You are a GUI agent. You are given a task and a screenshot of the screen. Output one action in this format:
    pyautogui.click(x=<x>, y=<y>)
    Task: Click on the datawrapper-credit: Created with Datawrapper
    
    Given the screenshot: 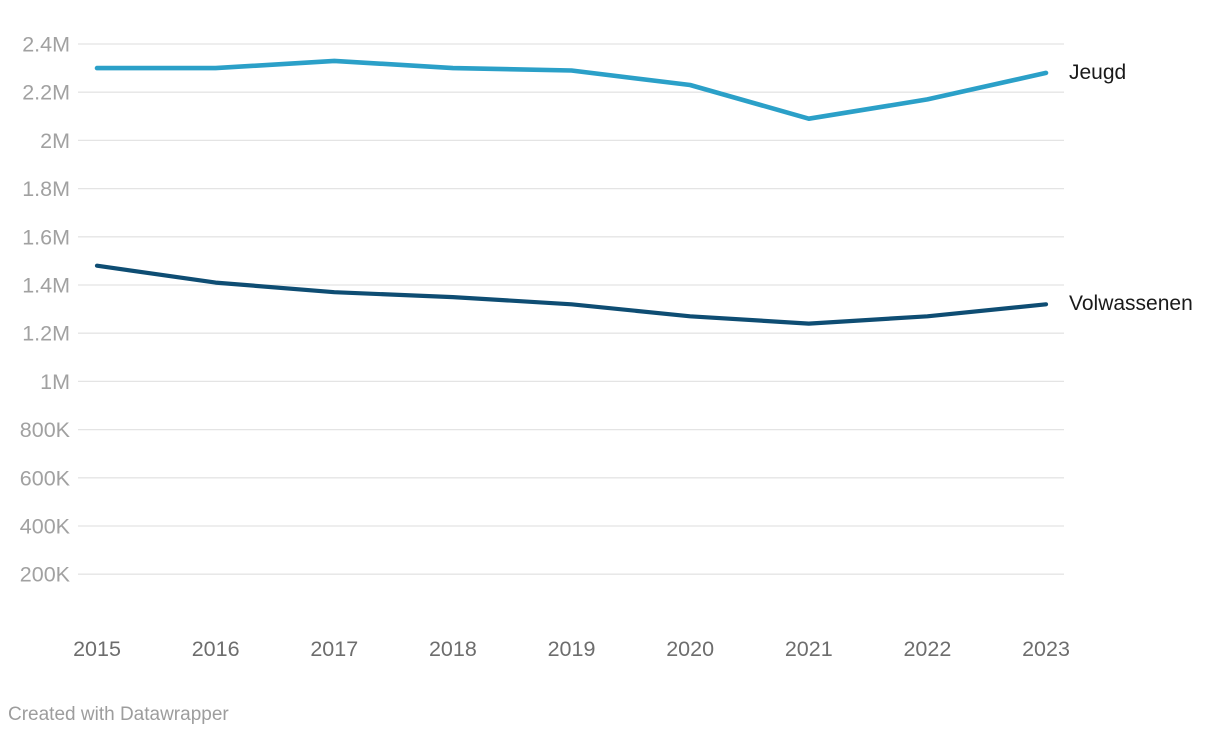 What is the action you would take?
    pyautogui.click(x=118, y=714)
    